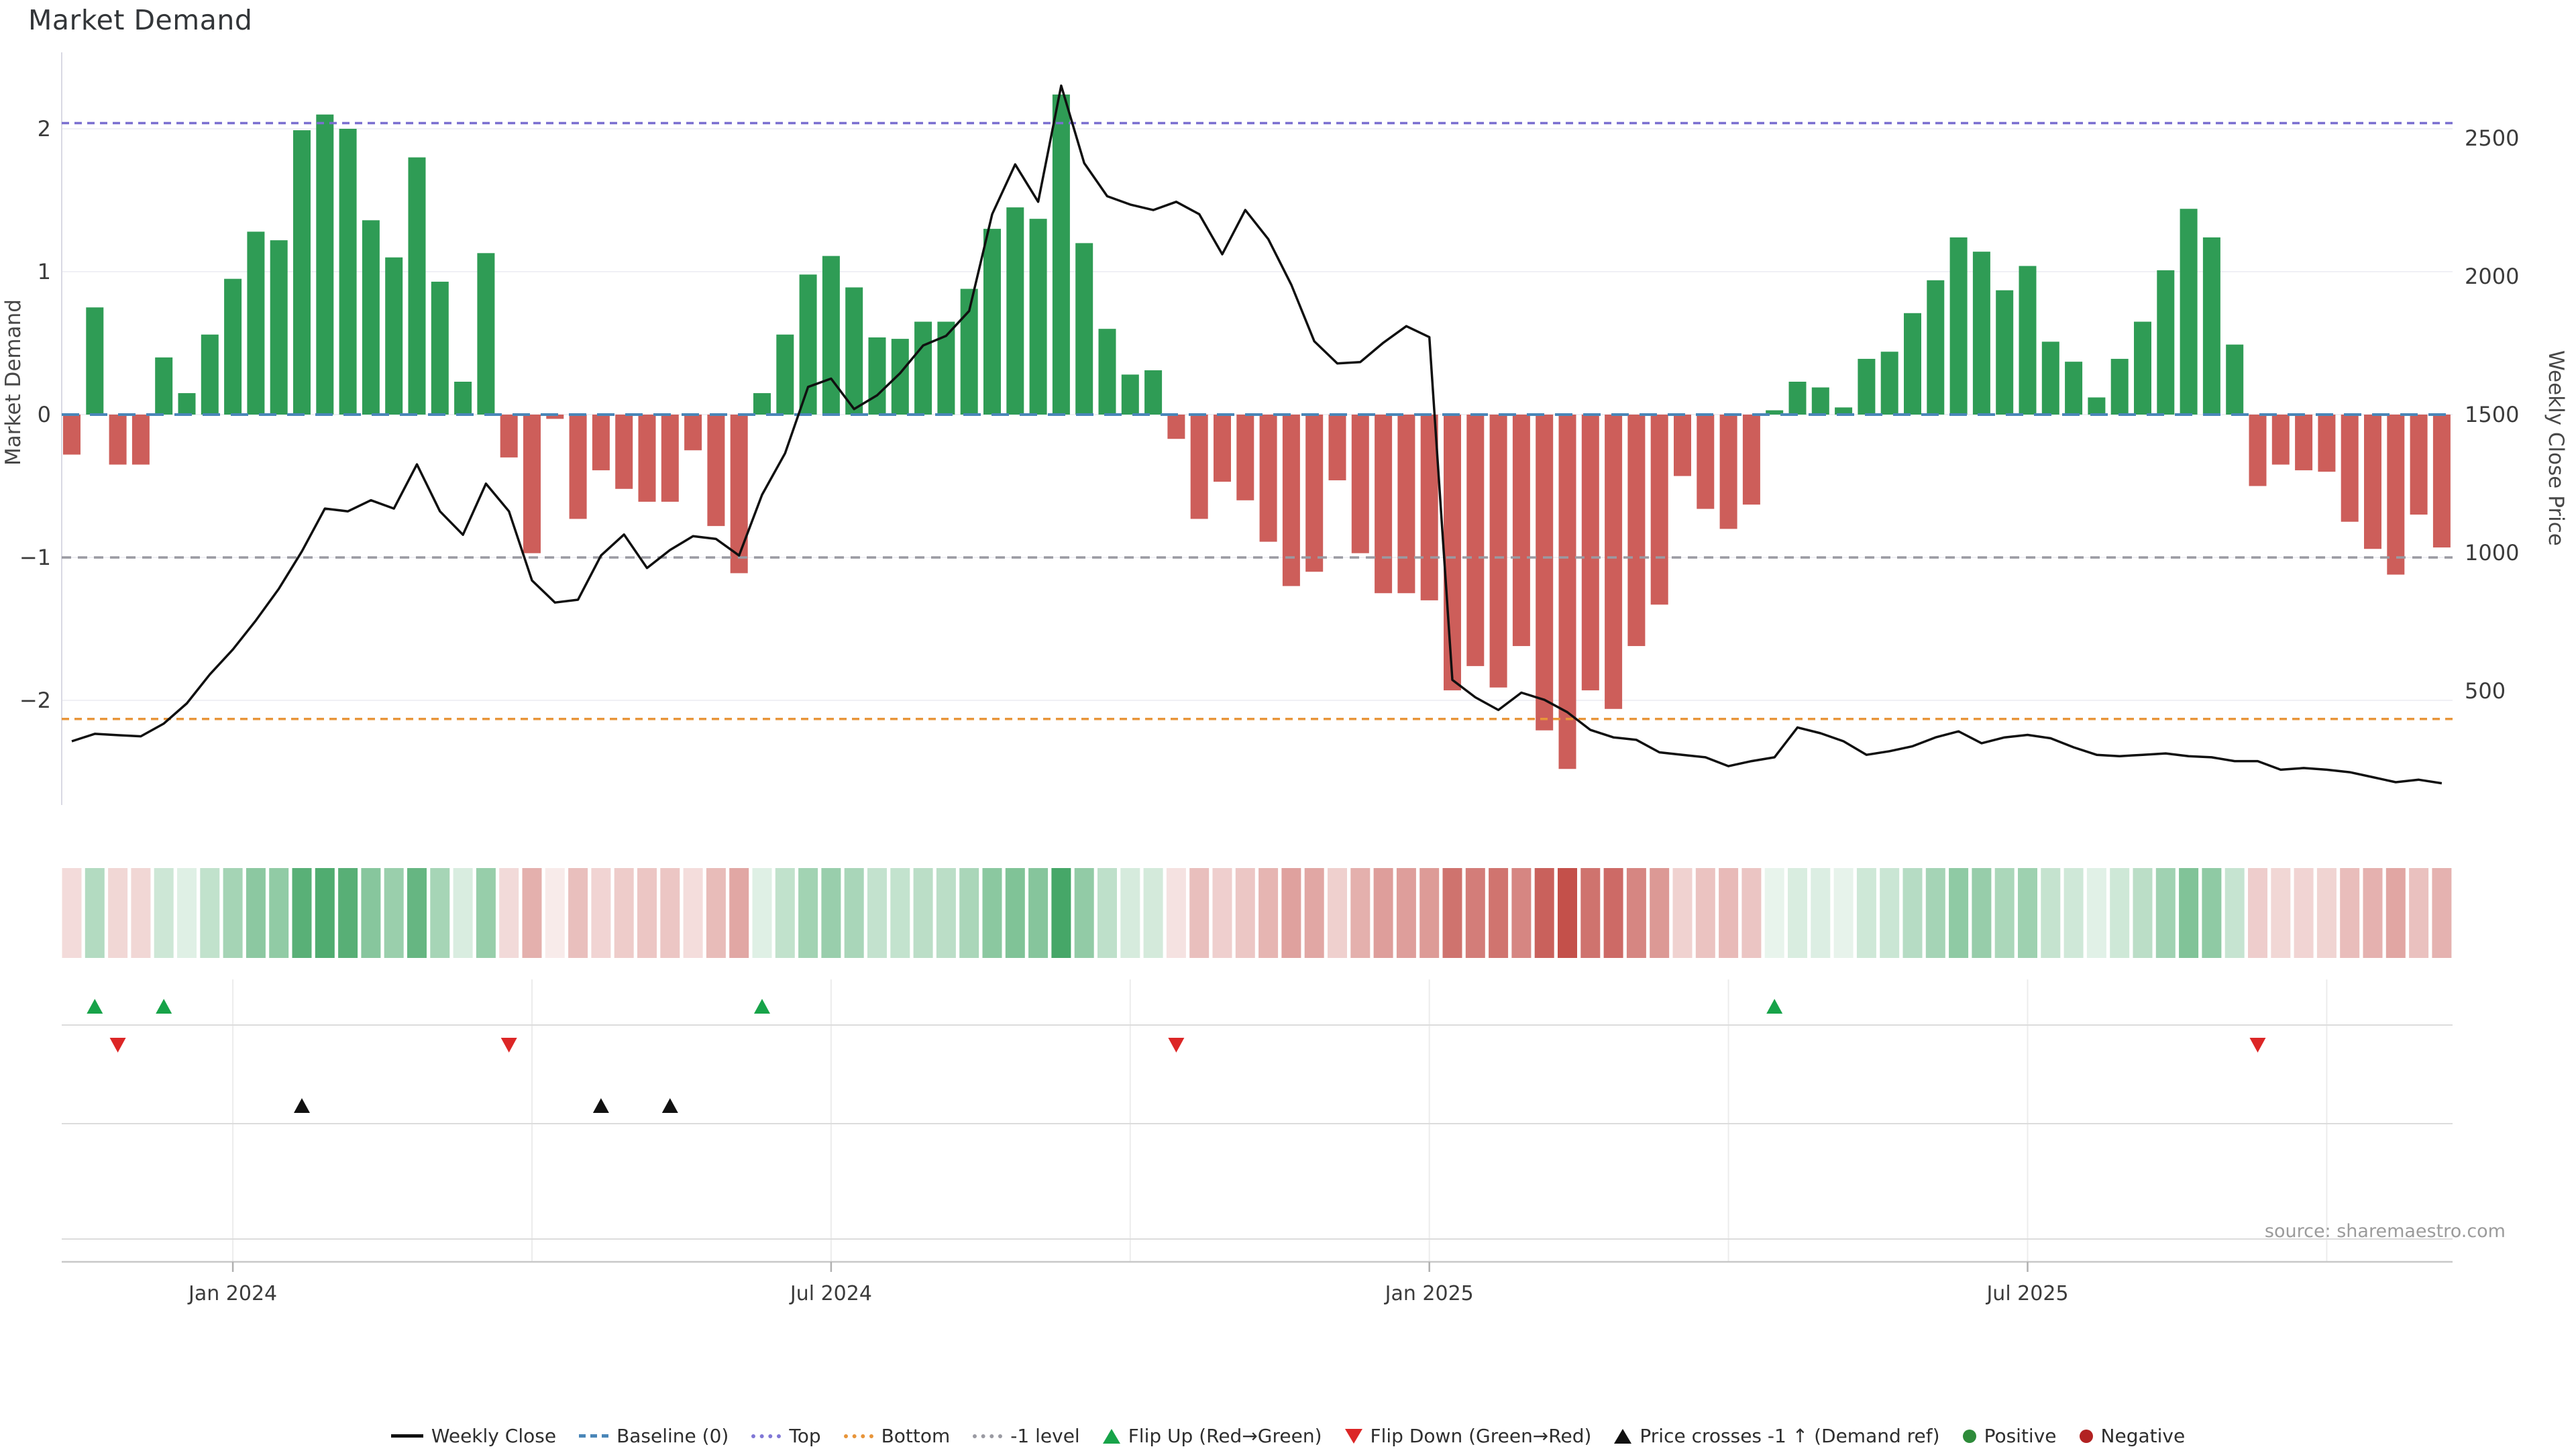 This screenshot has width=2576, height=1449. I want to click on x-axis-date-label: Jan 2025, so click(1429, 1293).